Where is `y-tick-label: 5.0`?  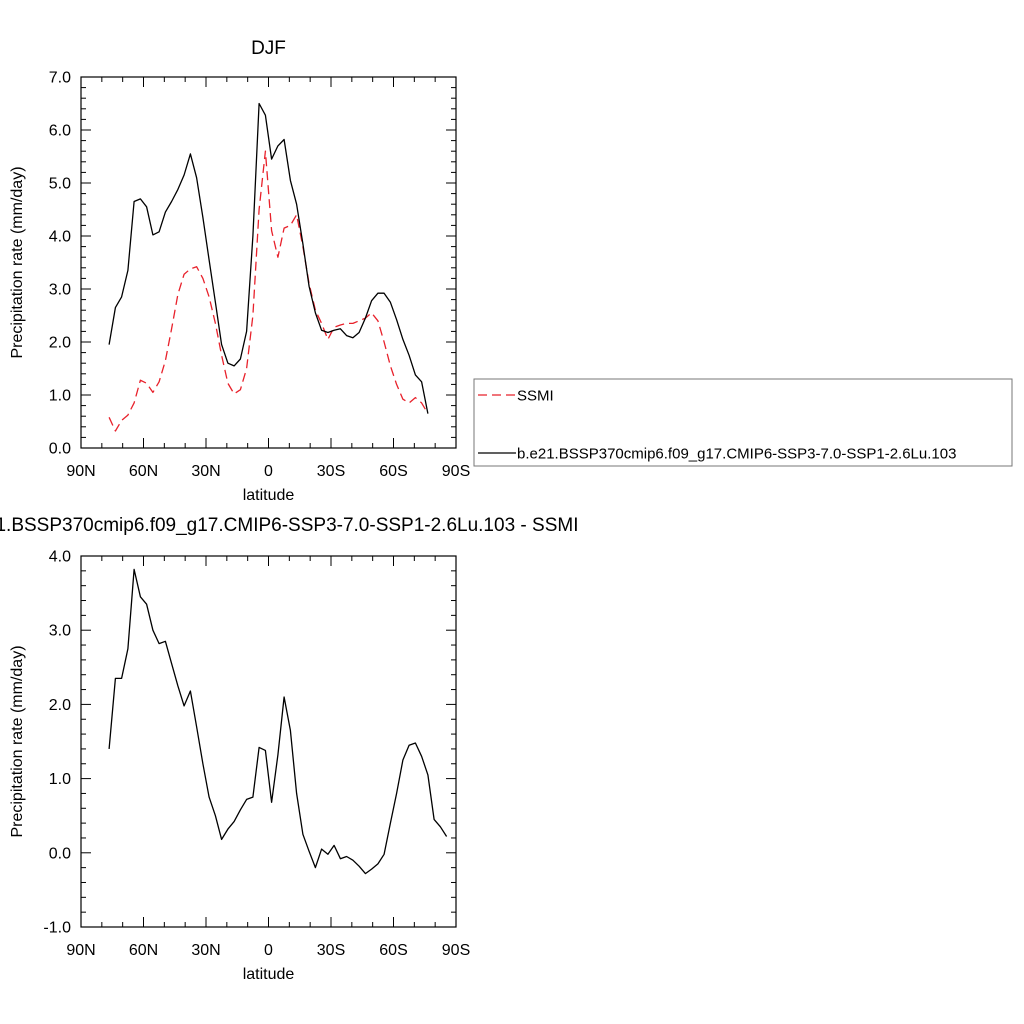
y-tick-label: 5.0 is located at coordinates (60, 184).